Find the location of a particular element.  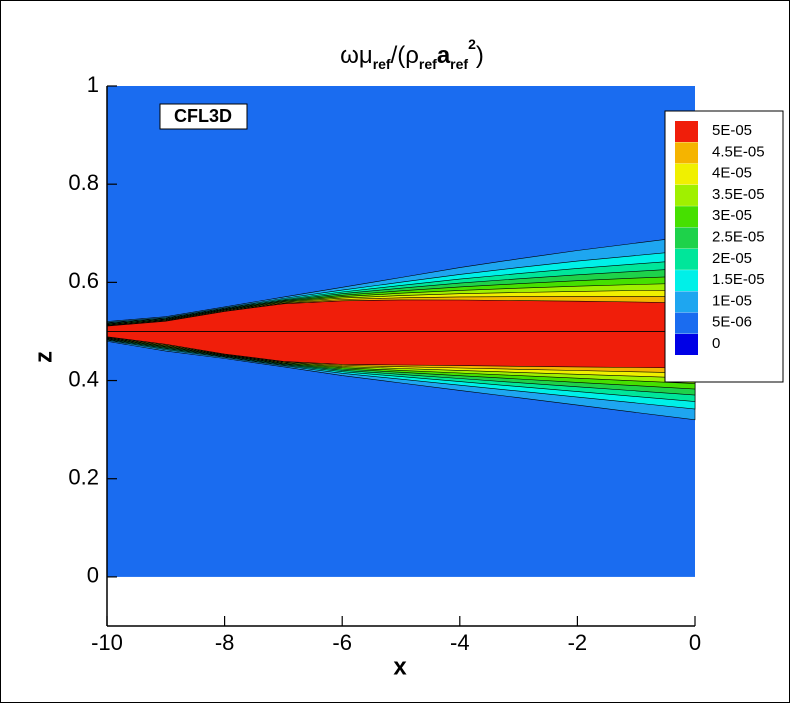

legend-label: 3E-05 is located at coordinates (732, 215).